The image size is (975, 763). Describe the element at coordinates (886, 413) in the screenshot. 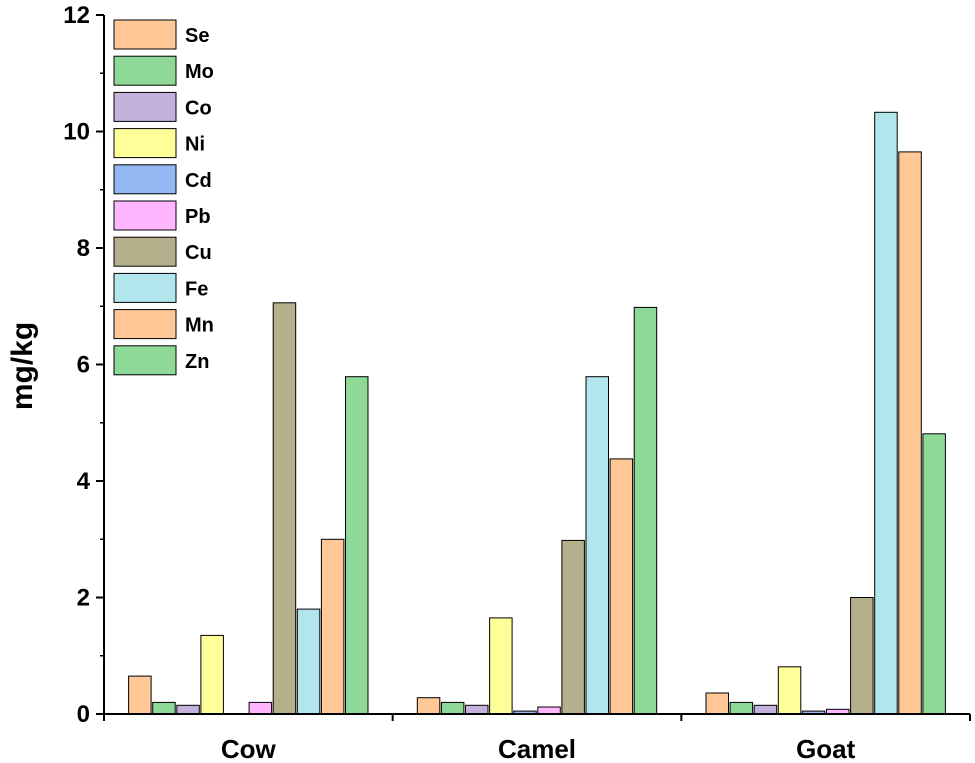

I see `bar-fe-goat` at that location.